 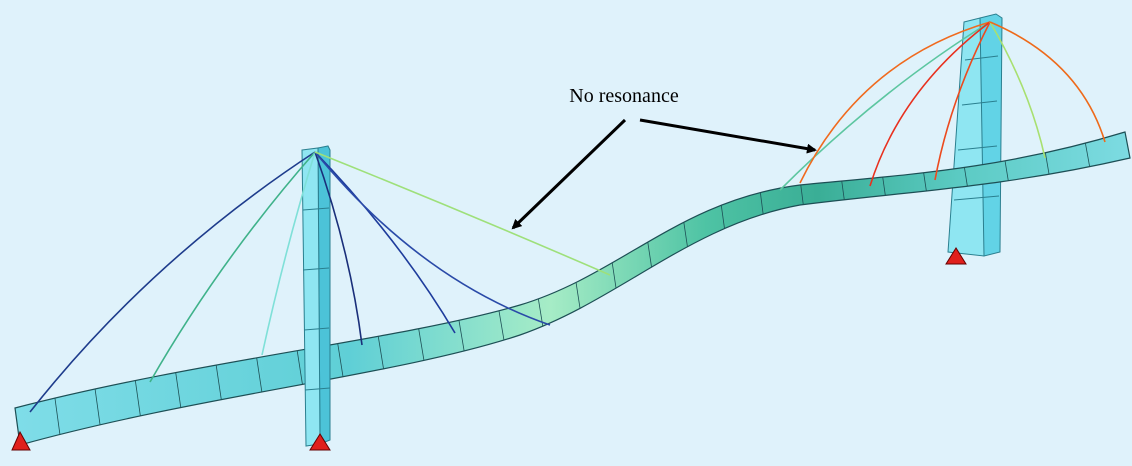 I want to click on annotation-arrows, so click(x=664, y=174).